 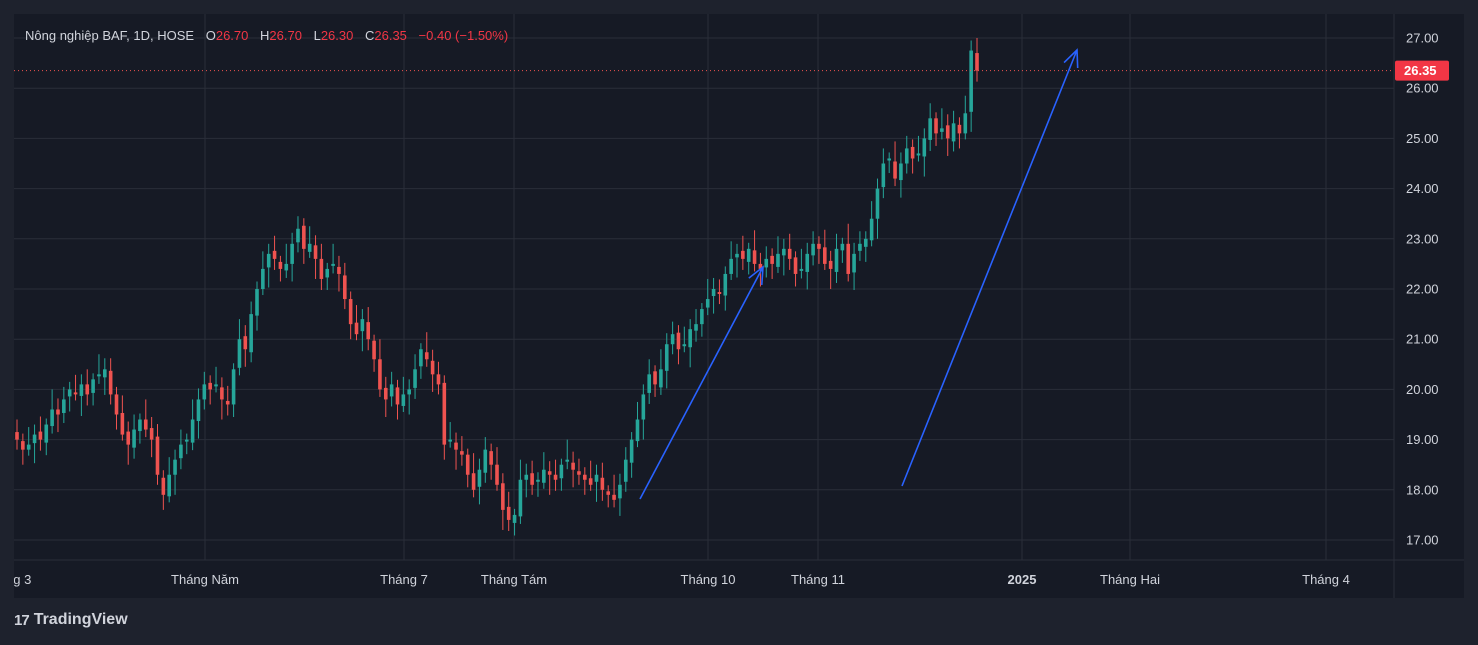 I want to click on time-axis-tick-label: ng 3, so click(x=22, y=579).